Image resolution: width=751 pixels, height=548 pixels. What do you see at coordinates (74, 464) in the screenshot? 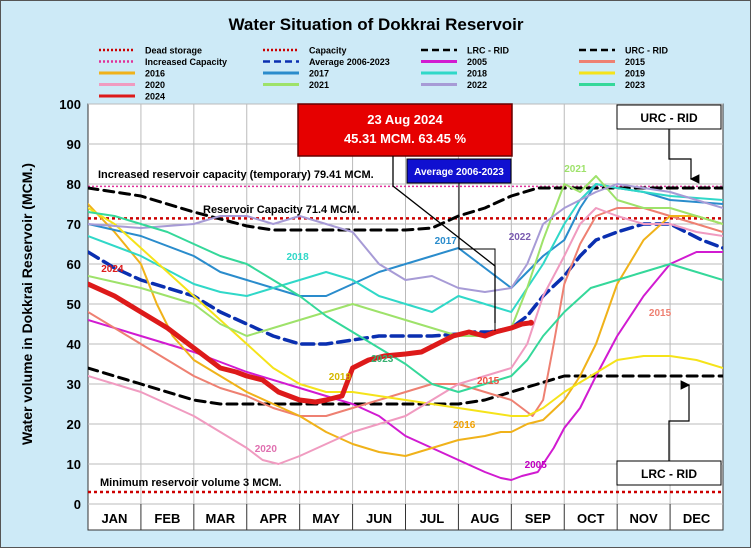
I see `y-tick-label: 10` at bounding box center [74, 464].